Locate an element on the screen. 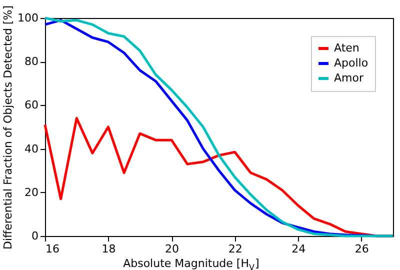 The width and height of the screenshot is (400, 270). y-tick-label: 80 is located at coordinates (31, 61).